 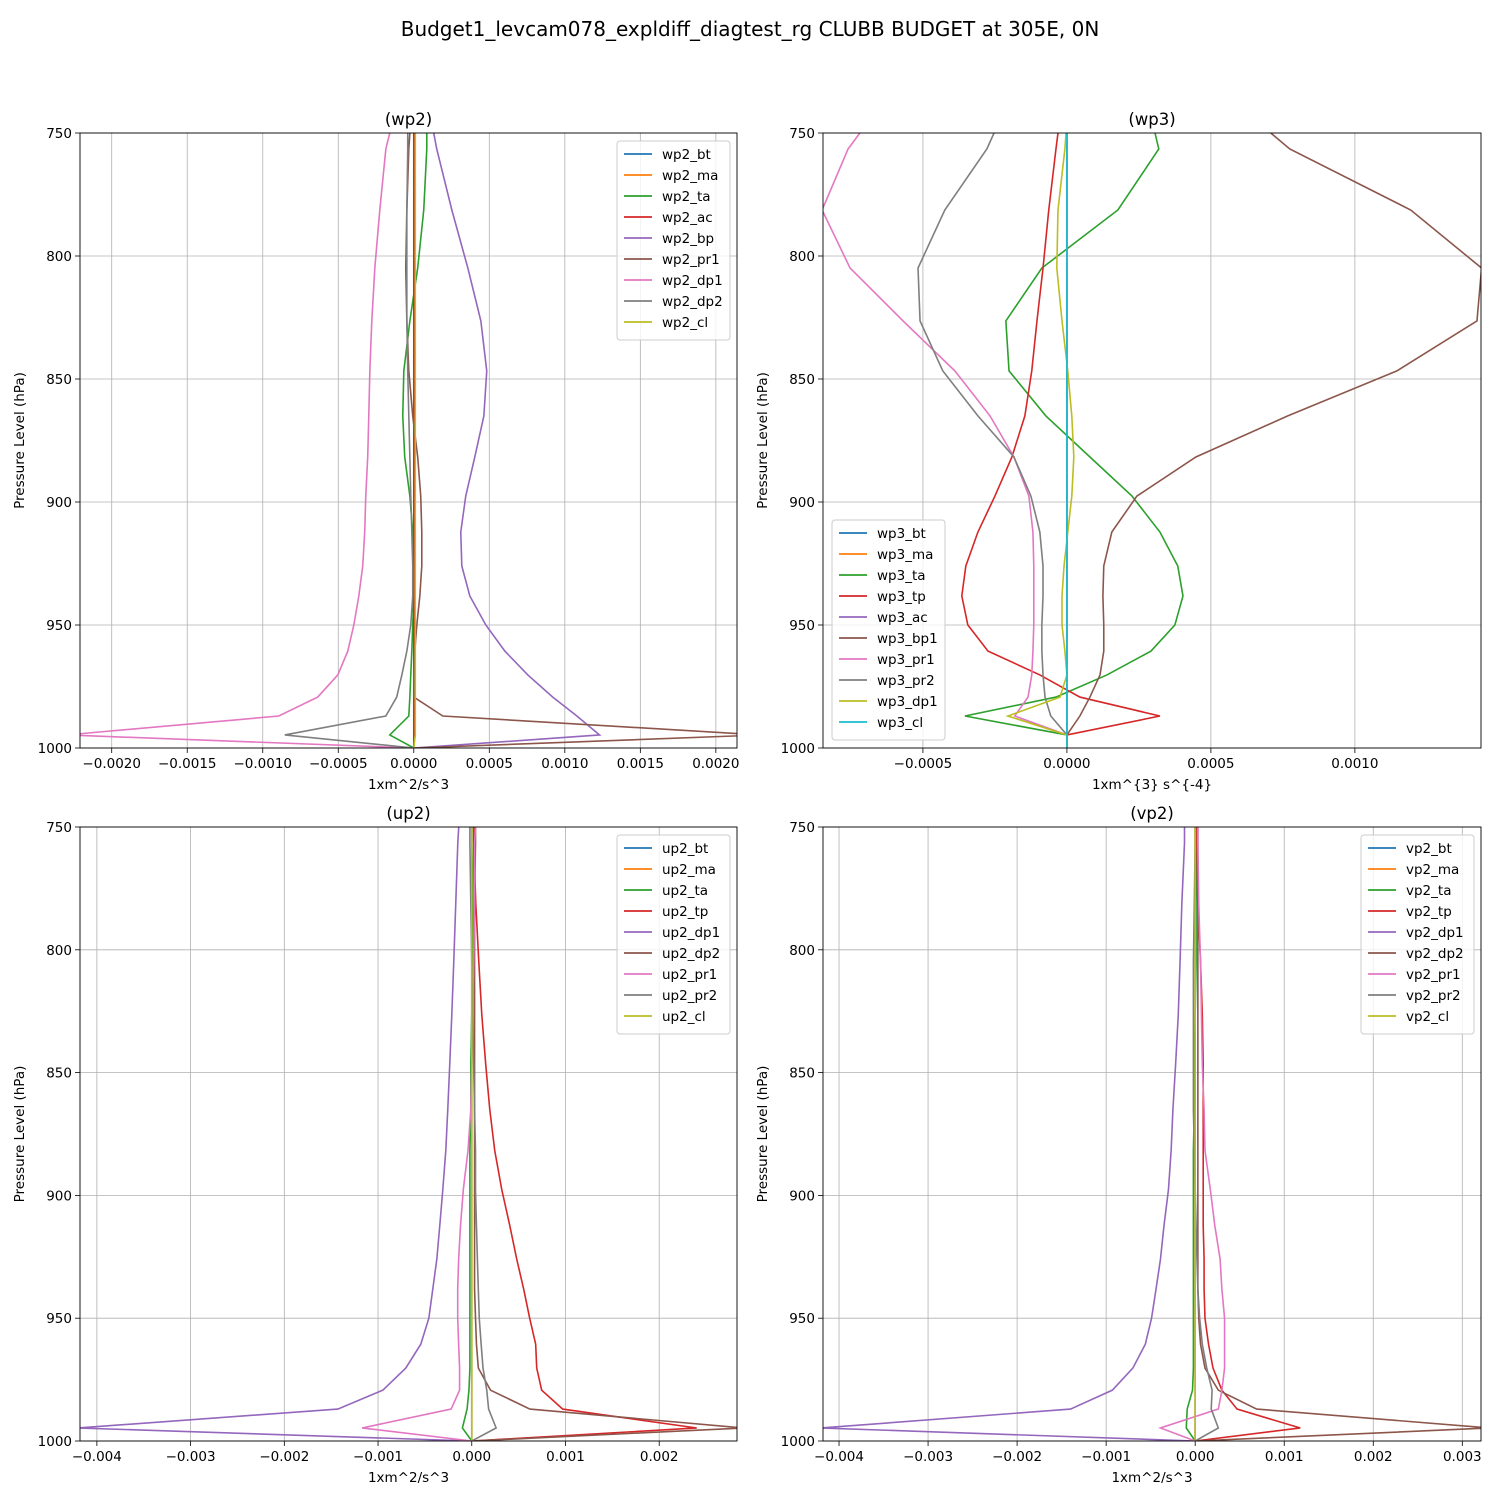 I want to click on x-tick-label: 0.0020, so click(x=715, y=764).